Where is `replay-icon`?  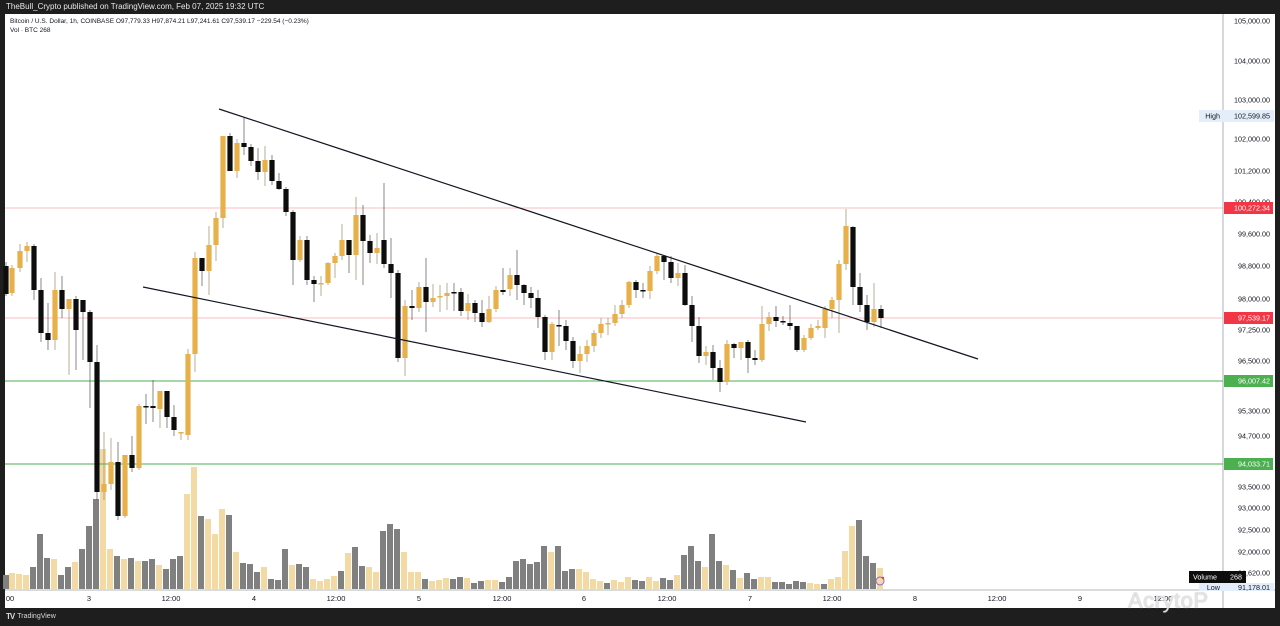 replay-icon is located at coordinates (880, 581).